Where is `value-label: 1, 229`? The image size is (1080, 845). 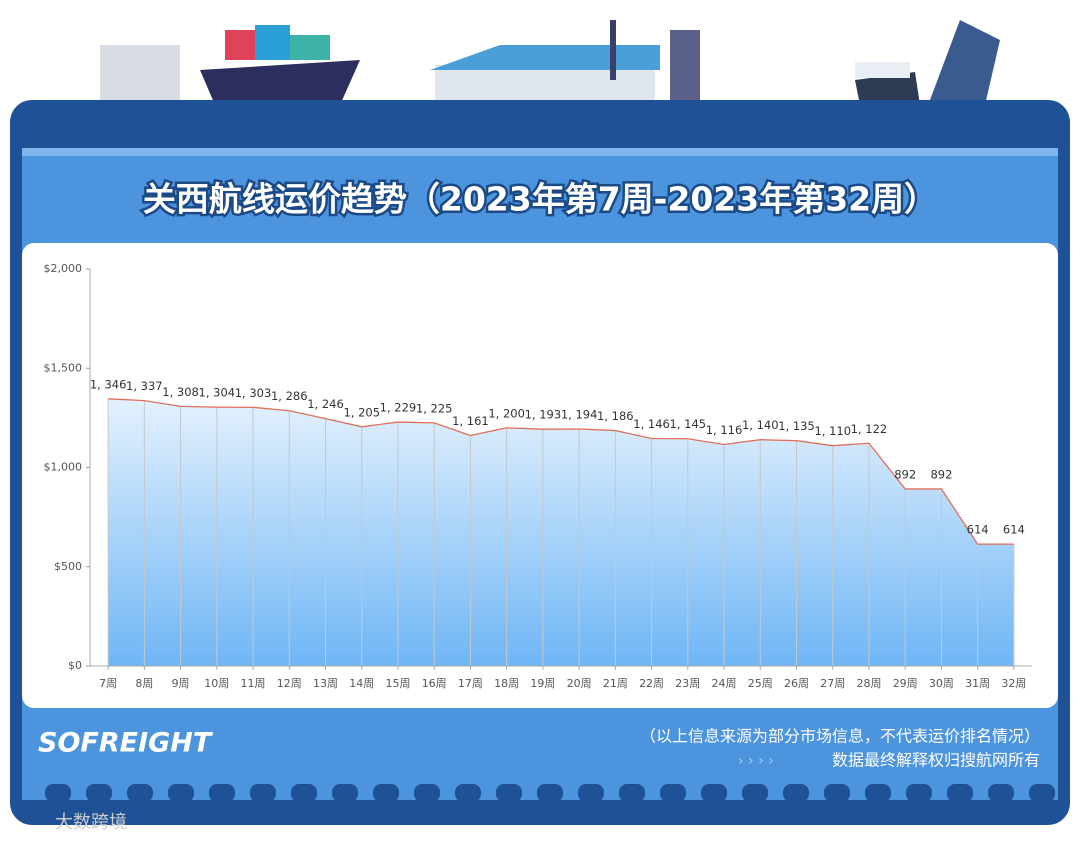
value-label: 1, 229 is located at coordinates (398, 408).